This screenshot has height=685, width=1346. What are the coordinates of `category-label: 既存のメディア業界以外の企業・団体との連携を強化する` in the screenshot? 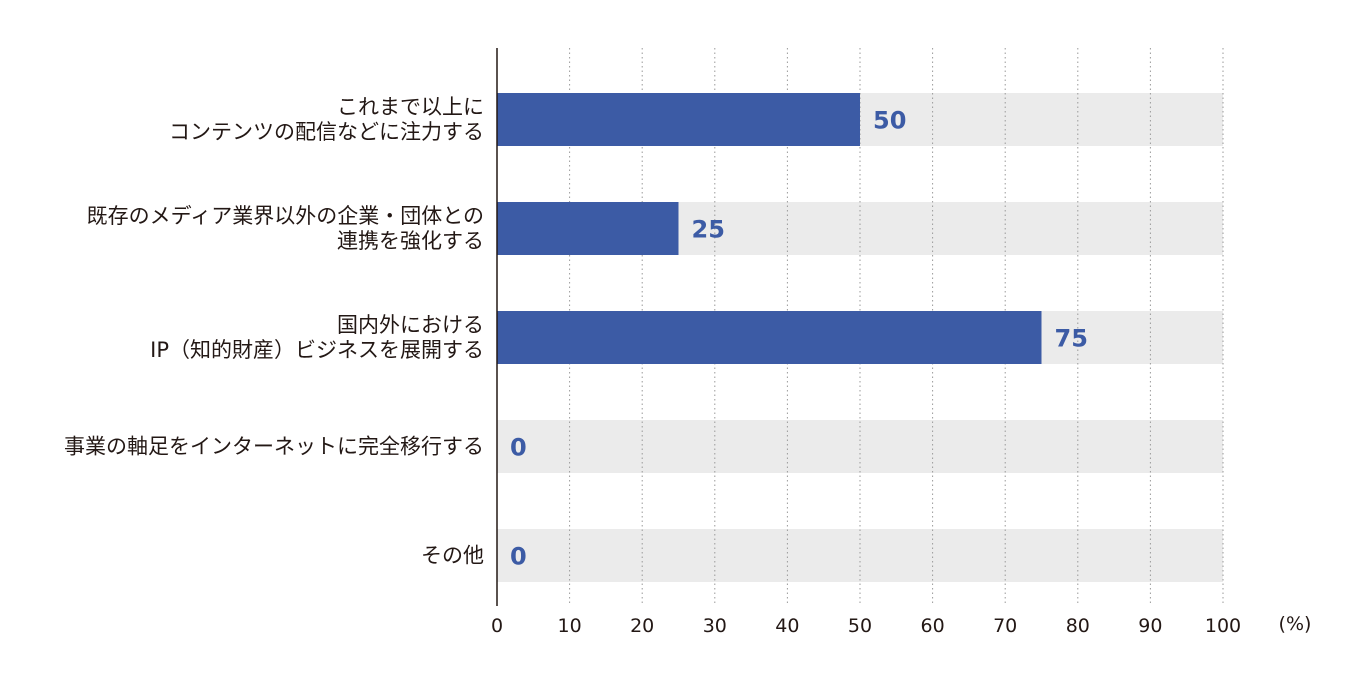 It's located at (285, 228).